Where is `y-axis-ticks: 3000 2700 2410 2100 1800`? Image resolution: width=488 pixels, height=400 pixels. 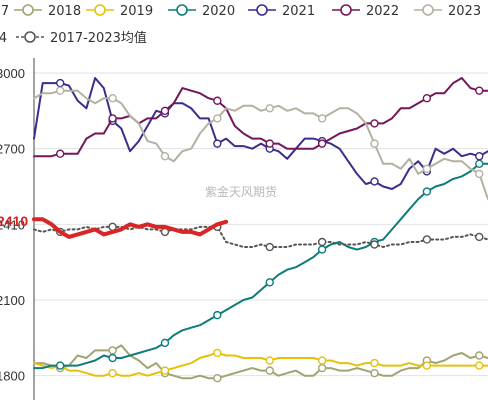 y-axis-ticks: 3000 2700 2410 2100 1800 is located at coordinates (12, 225).